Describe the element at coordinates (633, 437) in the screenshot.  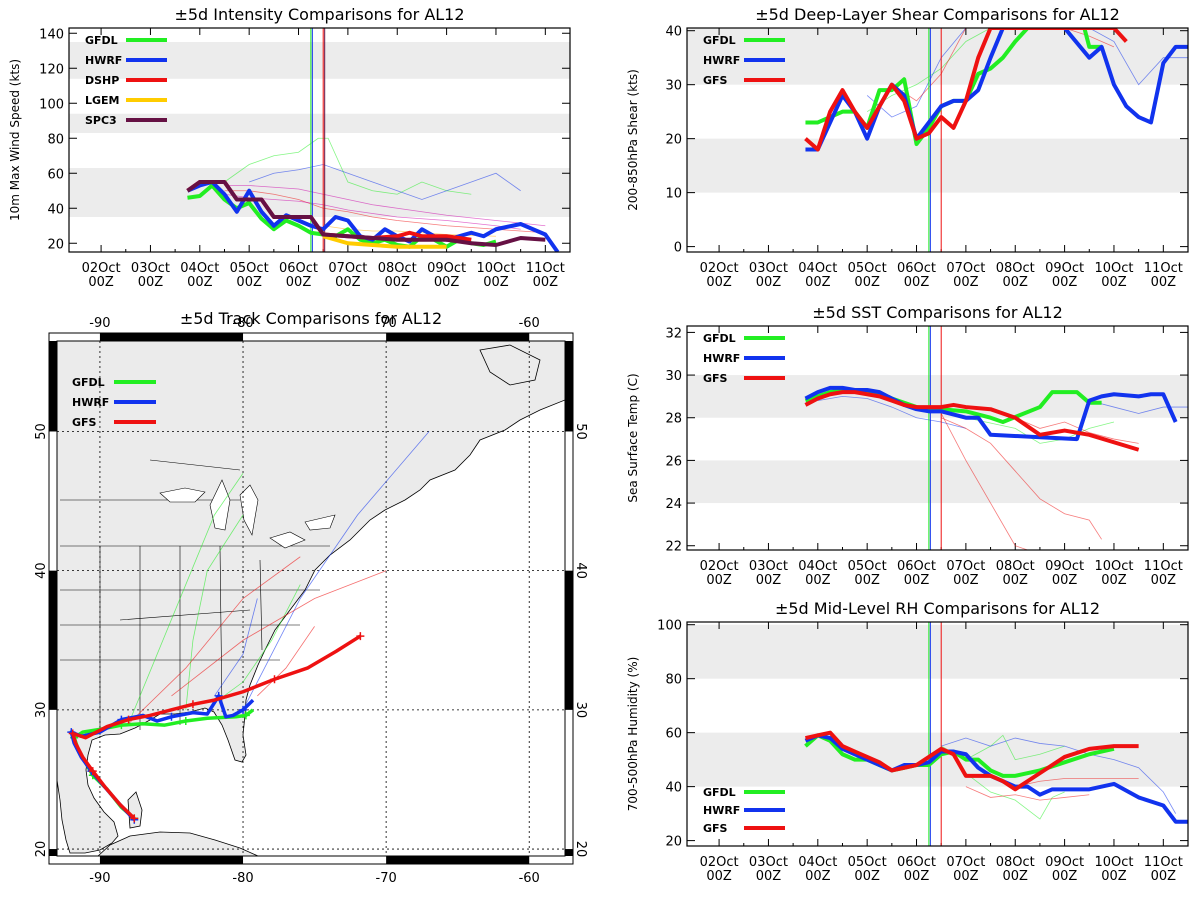
I see `sst-ylabel: Sea Surface Temp (C)` at that location.